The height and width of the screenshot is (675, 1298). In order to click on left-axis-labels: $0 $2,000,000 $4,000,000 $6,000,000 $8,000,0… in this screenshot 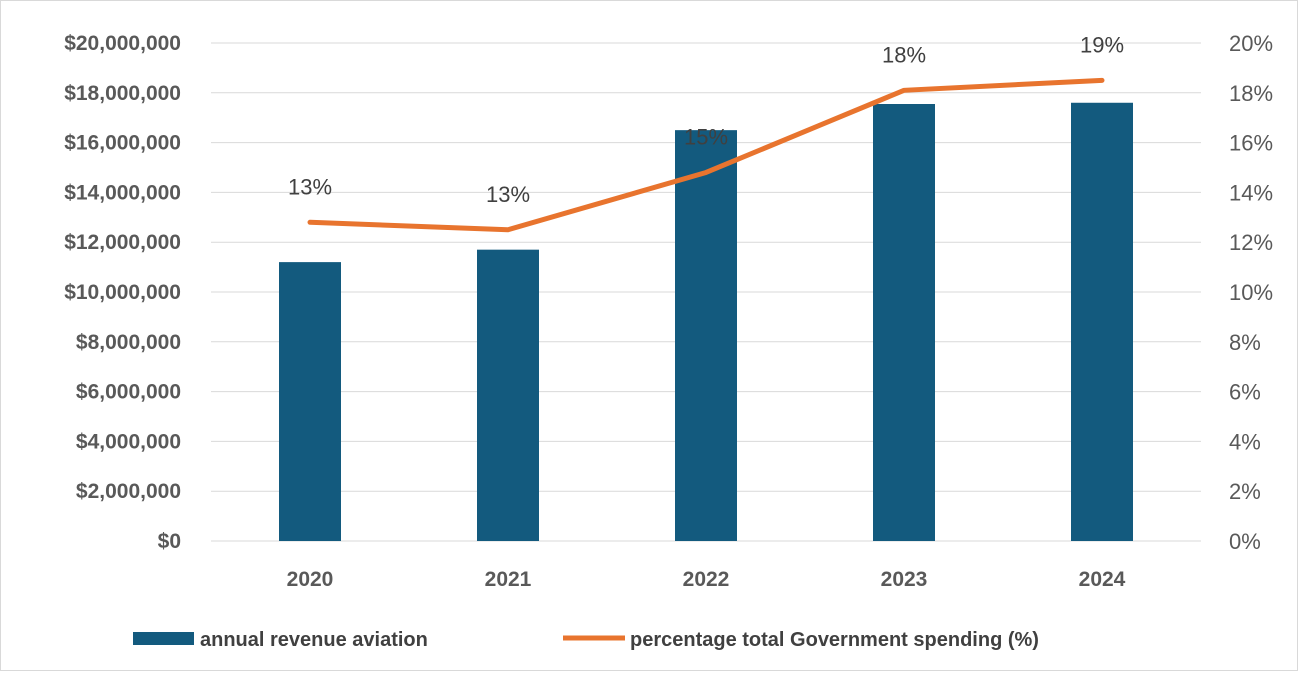, I will do `click(122, 292)`.